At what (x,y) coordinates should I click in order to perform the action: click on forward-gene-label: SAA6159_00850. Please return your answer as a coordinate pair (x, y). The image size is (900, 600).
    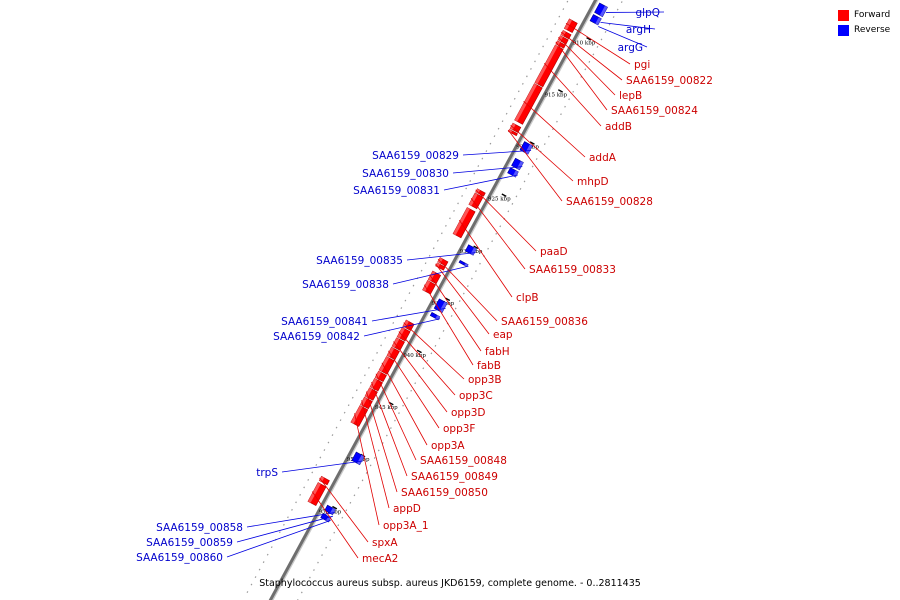
    Looking at the image, I should click on (444, 493).